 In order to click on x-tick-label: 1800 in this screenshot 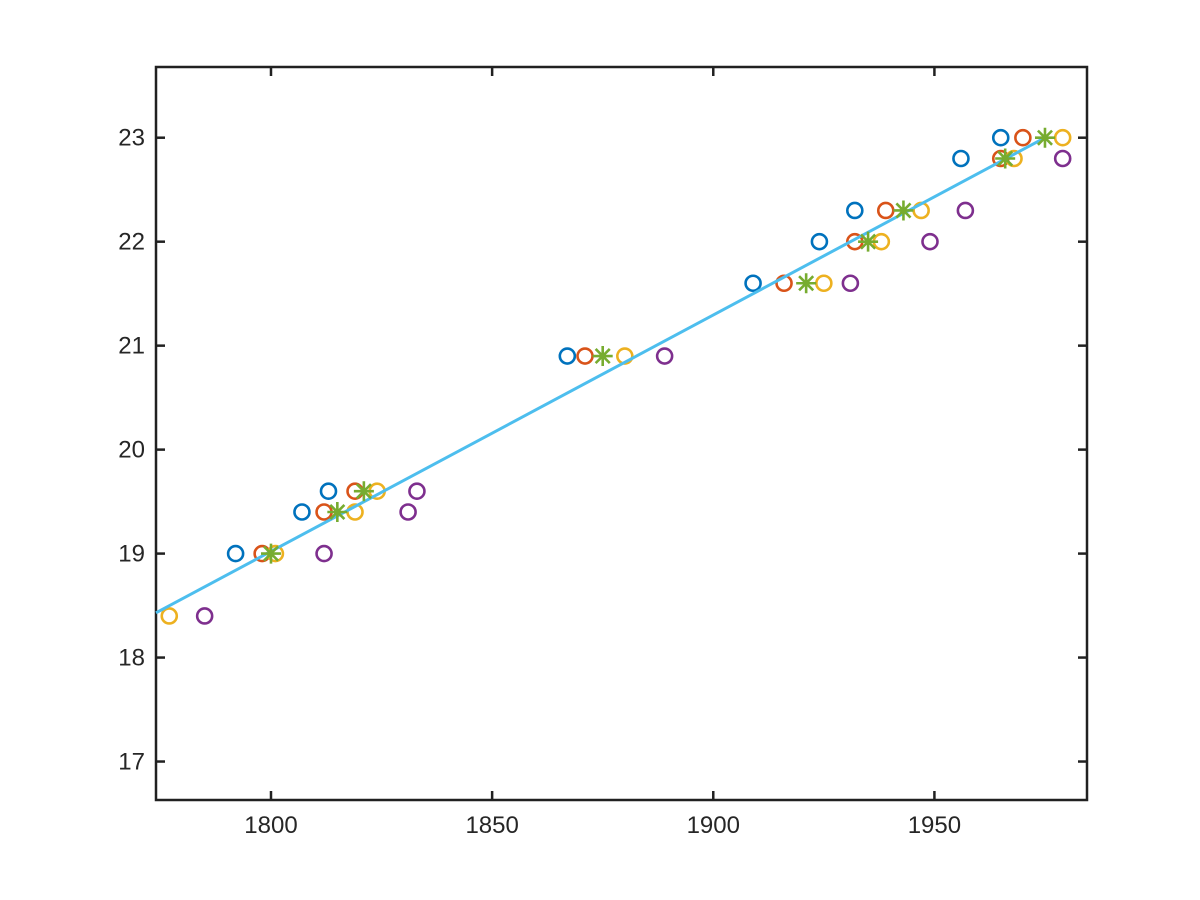, I will do `click(270, 825)`.